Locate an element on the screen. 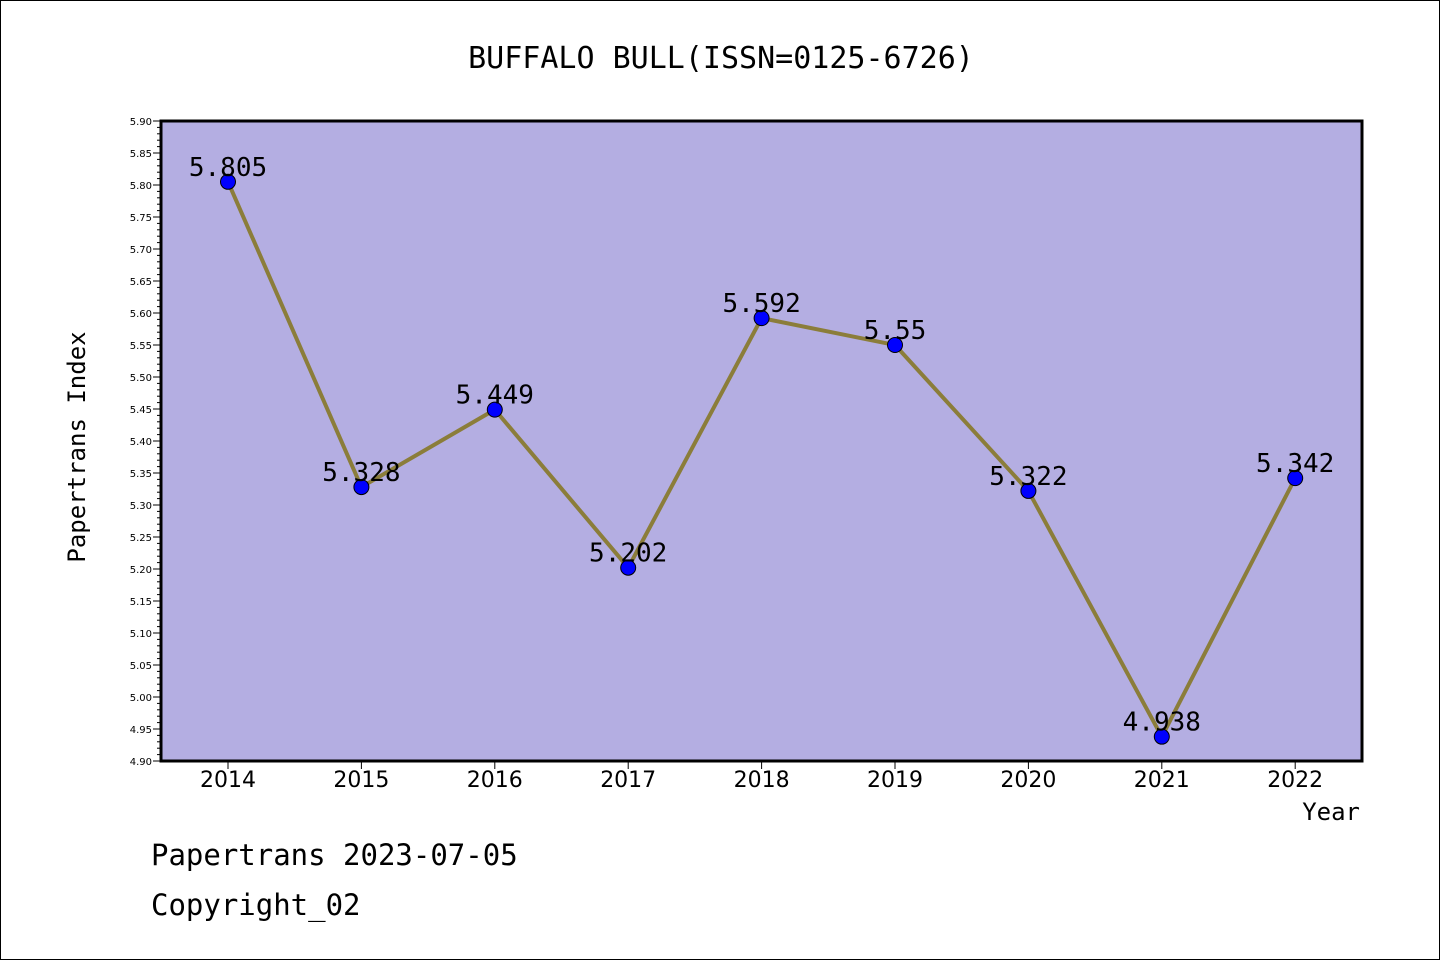 Image resolution: width=1440 pixels, height=964 pixels. x-tick-label: 2020 is located at coordinates (1028, 780).